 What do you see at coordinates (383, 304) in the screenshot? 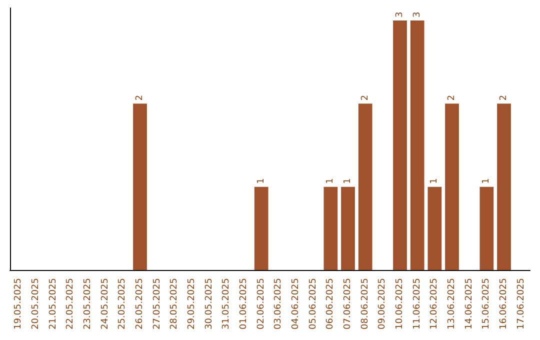
I see `x-tick-label: 09.06.2025` at bounding box center [383, 304].